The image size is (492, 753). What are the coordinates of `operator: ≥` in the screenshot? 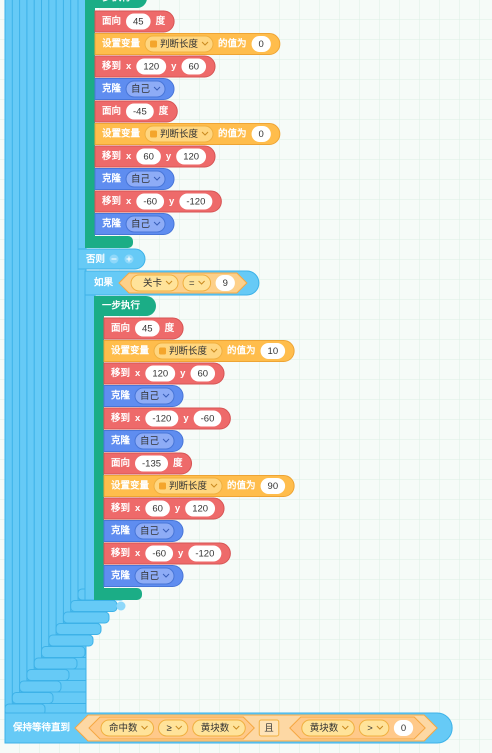 It's located at (169, 728).